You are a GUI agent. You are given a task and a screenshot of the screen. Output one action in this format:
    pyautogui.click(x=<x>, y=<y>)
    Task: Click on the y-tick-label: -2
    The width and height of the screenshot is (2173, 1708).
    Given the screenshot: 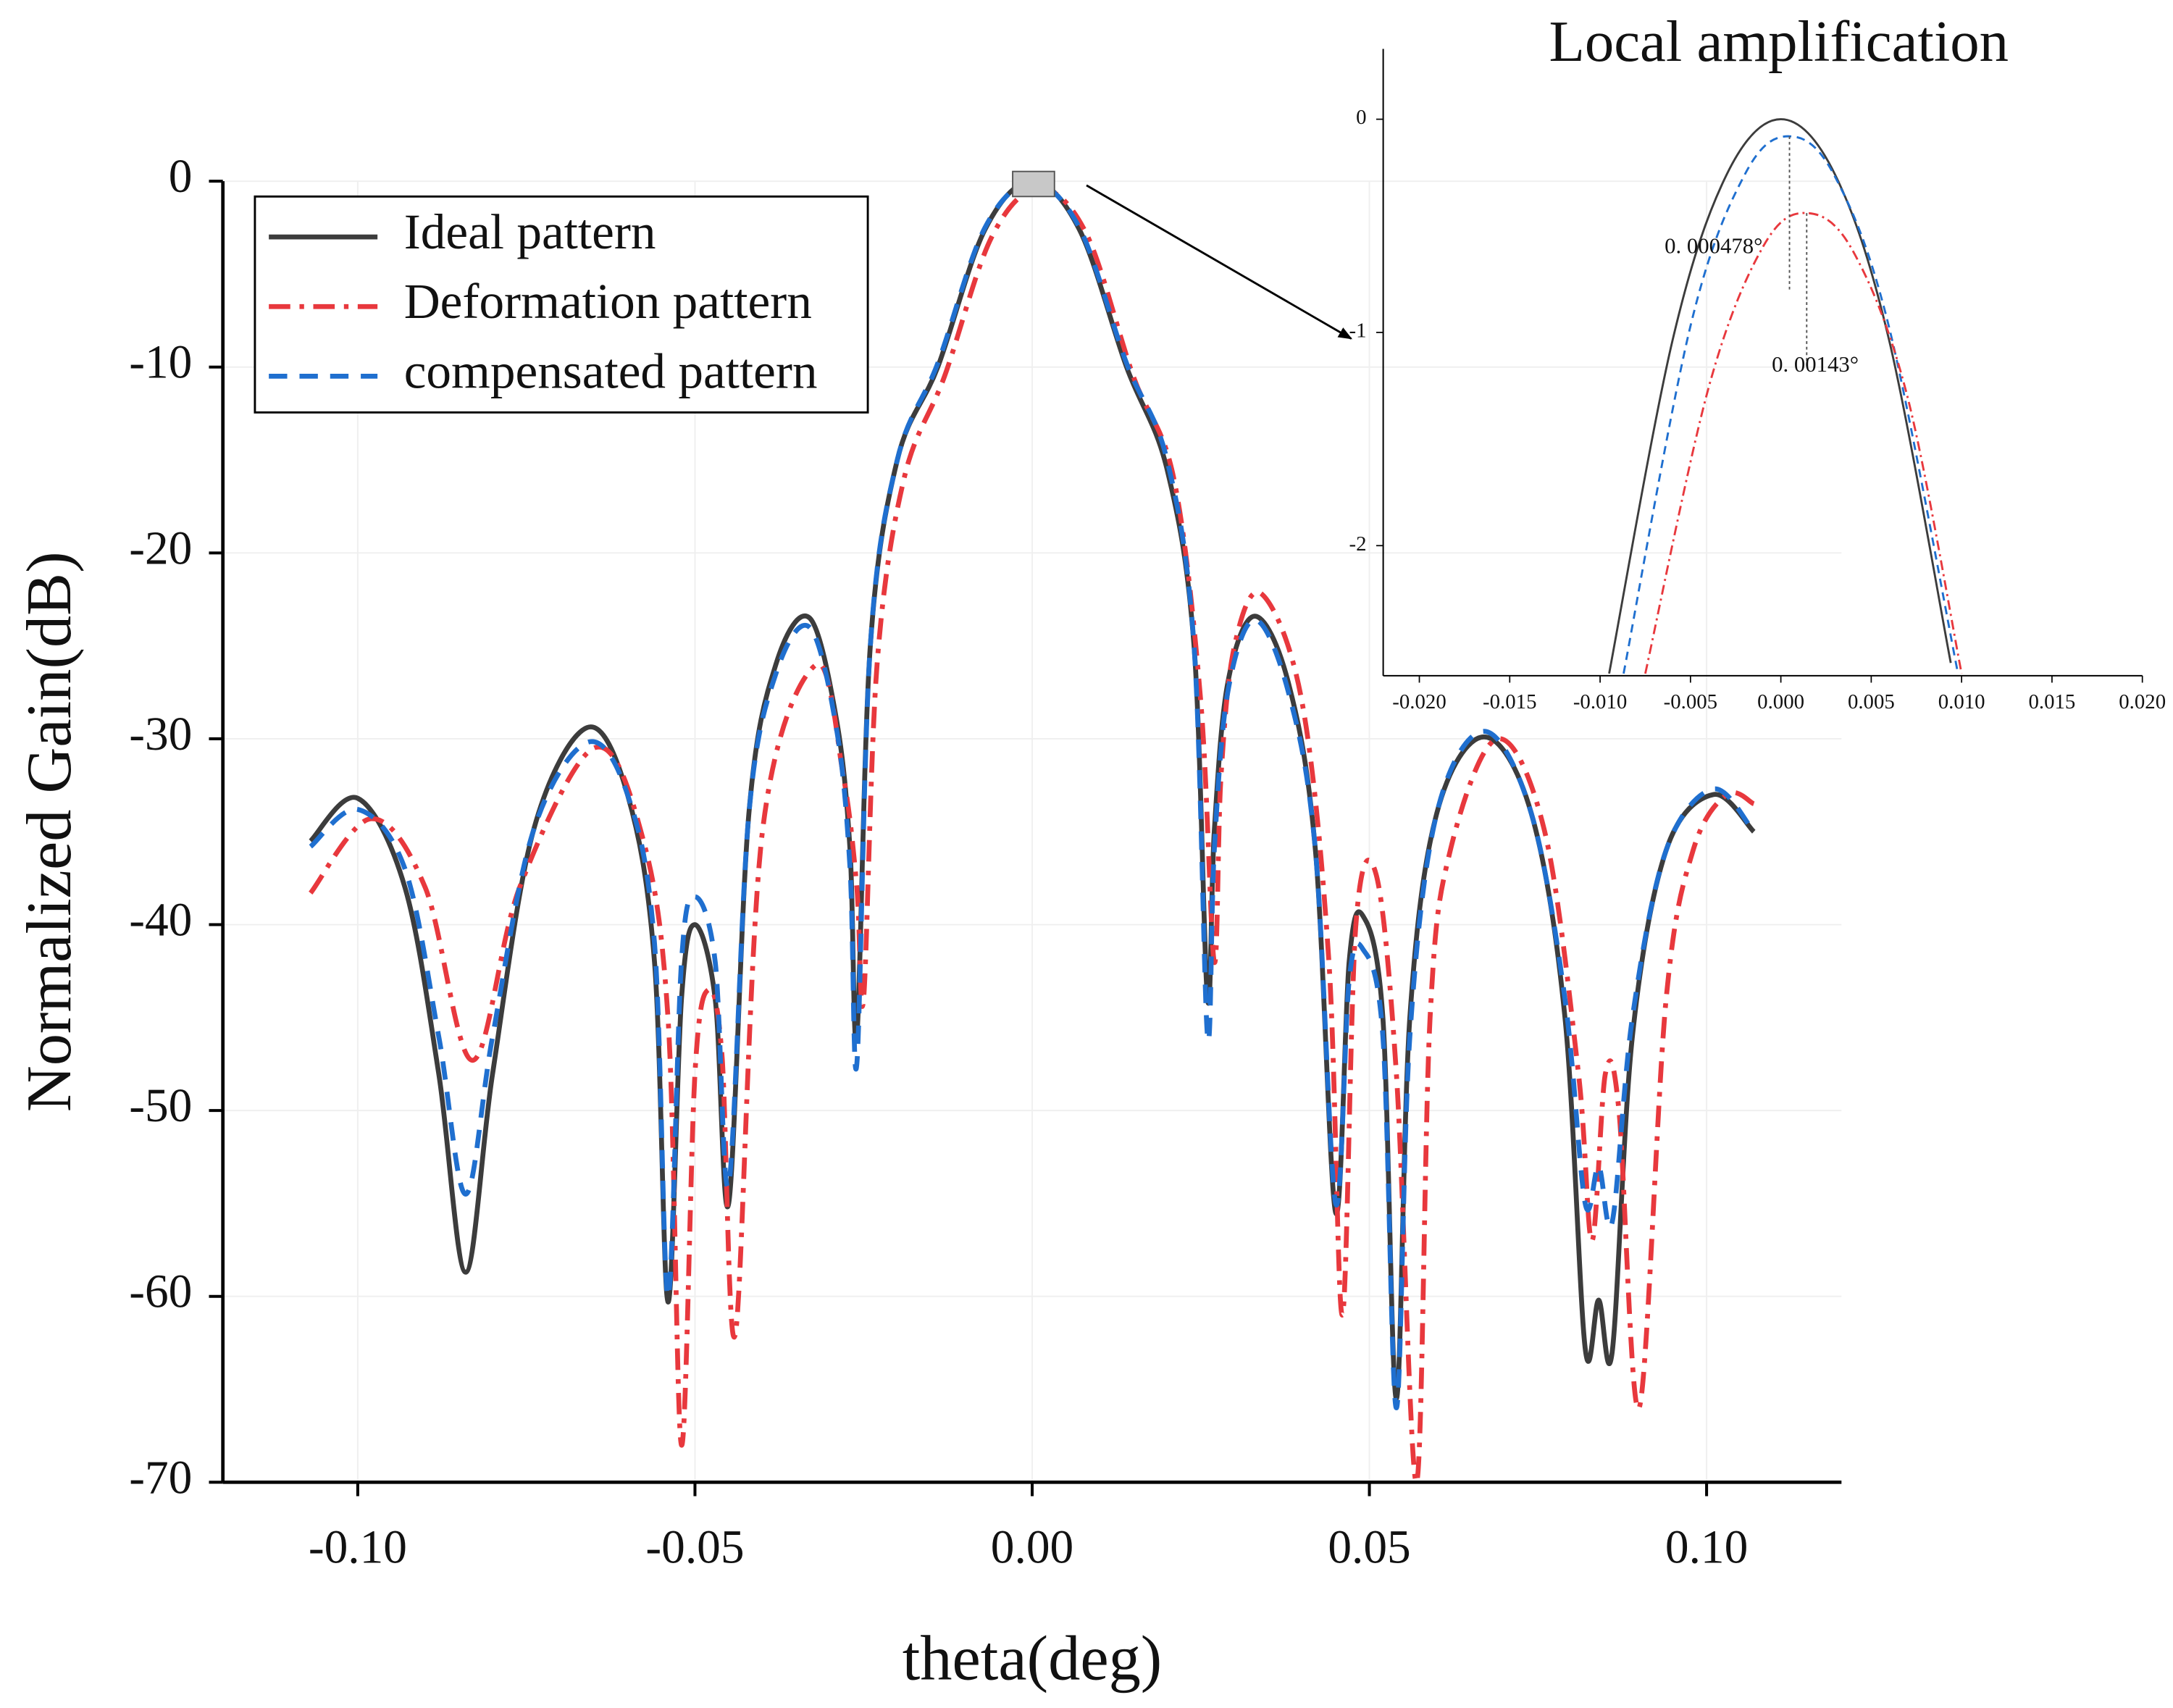 What is the action you would take?
    pyautogui.click(x=1358, y=544)
    